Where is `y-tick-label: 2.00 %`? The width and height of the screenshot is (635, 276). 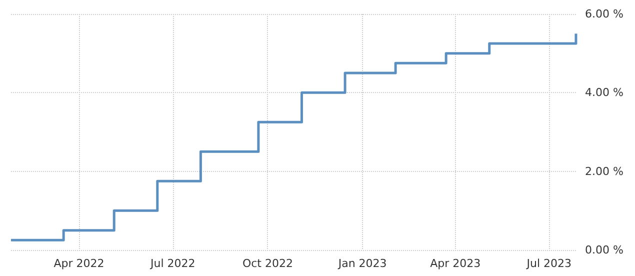 y-tick-label: 2.00 % is located at coordinates (604, 171).